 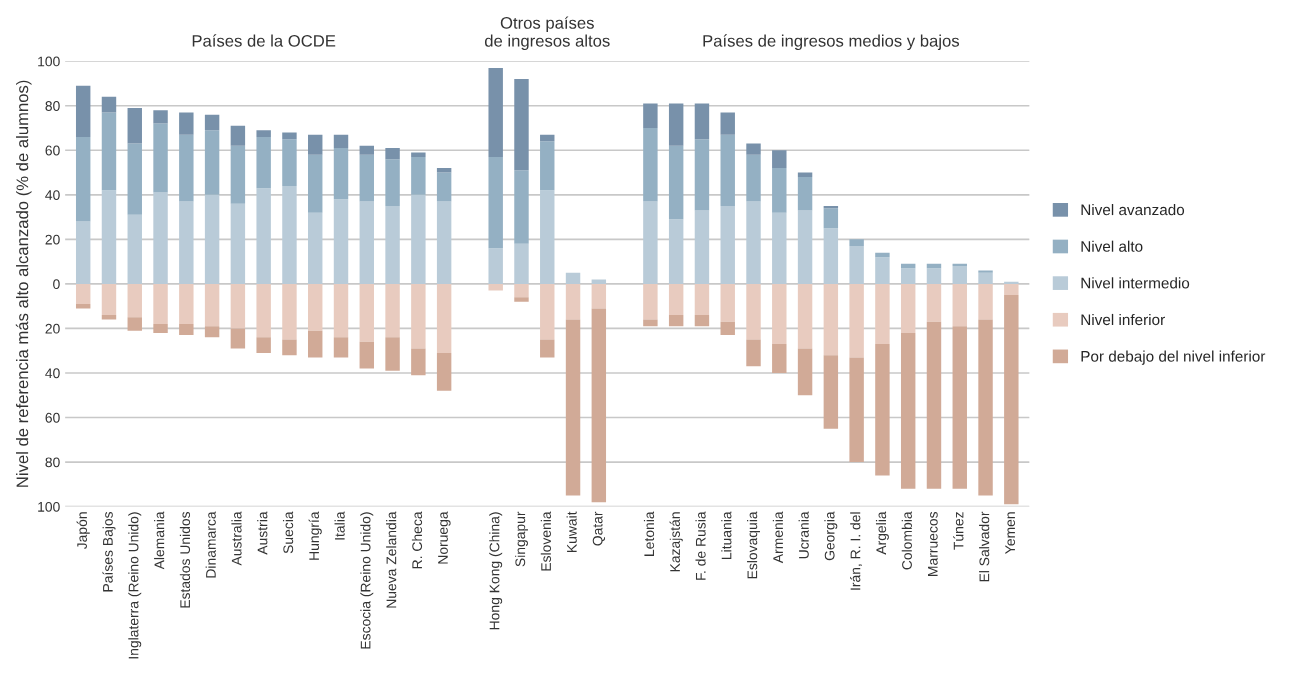 I want to click on x-tick-label: Colombia, so click(x=906, y=540).